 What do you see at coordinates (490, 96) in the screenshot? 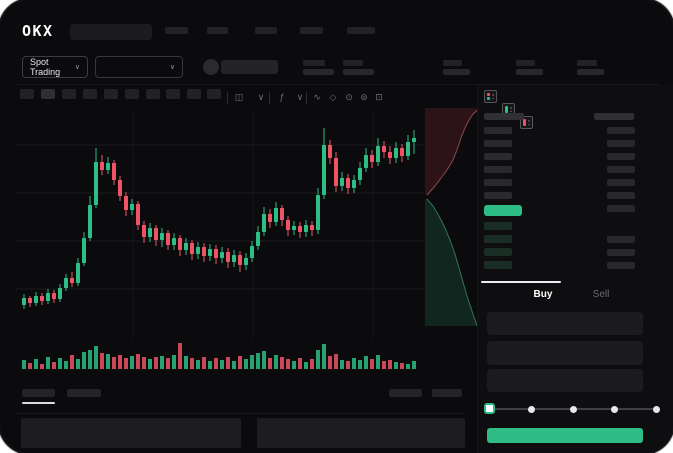
I see `book-combined-icon` at bounding box center [490, 96].